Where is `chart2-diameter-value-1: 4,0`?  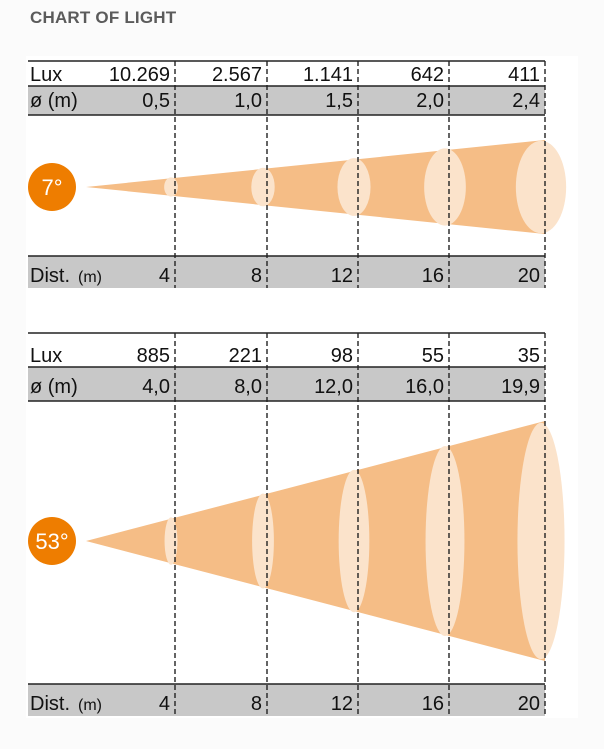
chart2-diameter-value-1: 4,0 is located at coordinates (156, 387).